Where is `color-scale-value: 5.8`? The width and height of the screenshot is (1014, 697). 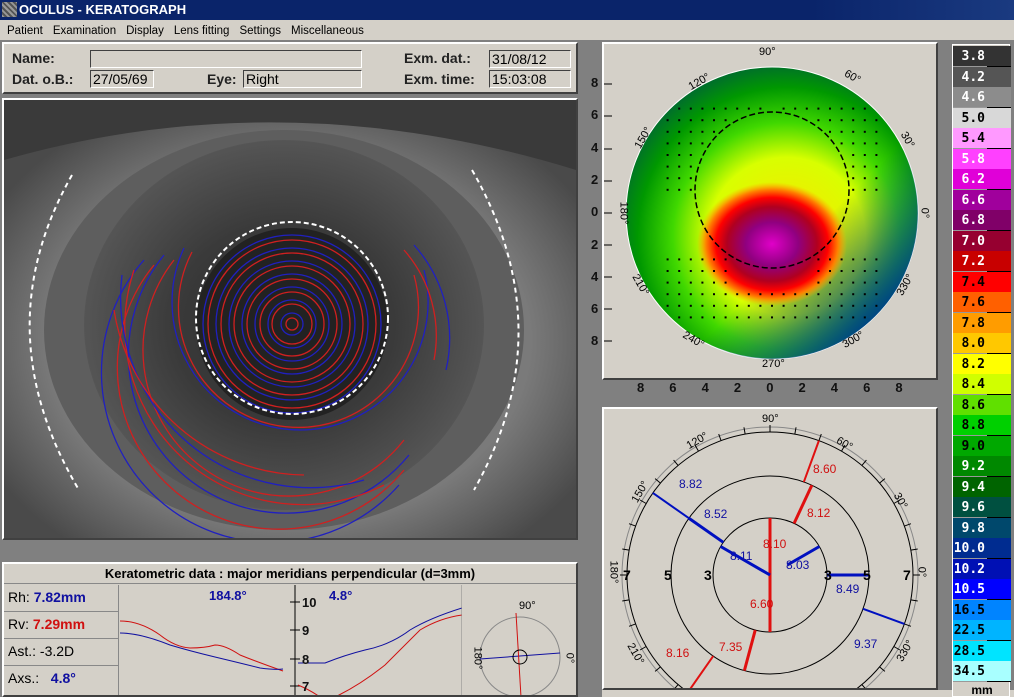 color-scale-value: 5.8 is located at coordinates (973, 159).